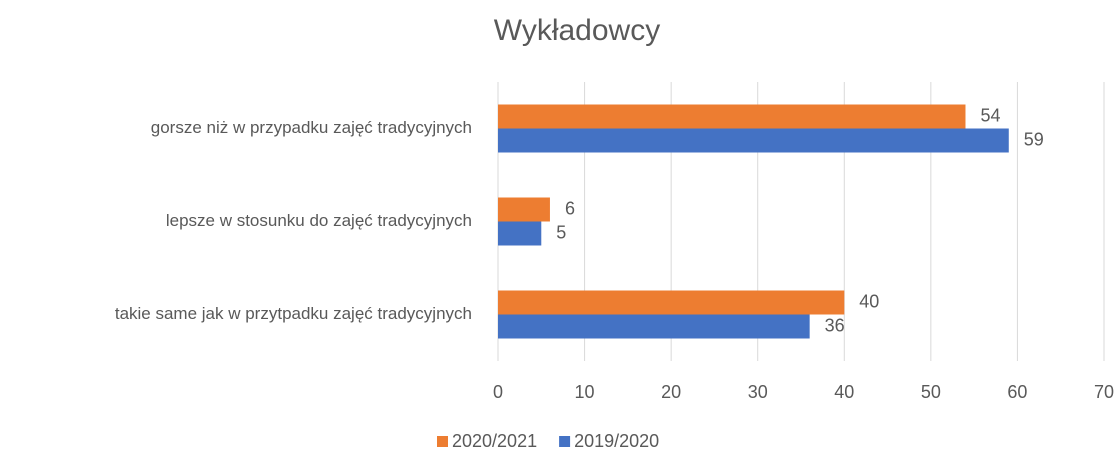 This screenshot has width=1117, height=462. I want to click on x-tick-label: 0, so click(498, 392).